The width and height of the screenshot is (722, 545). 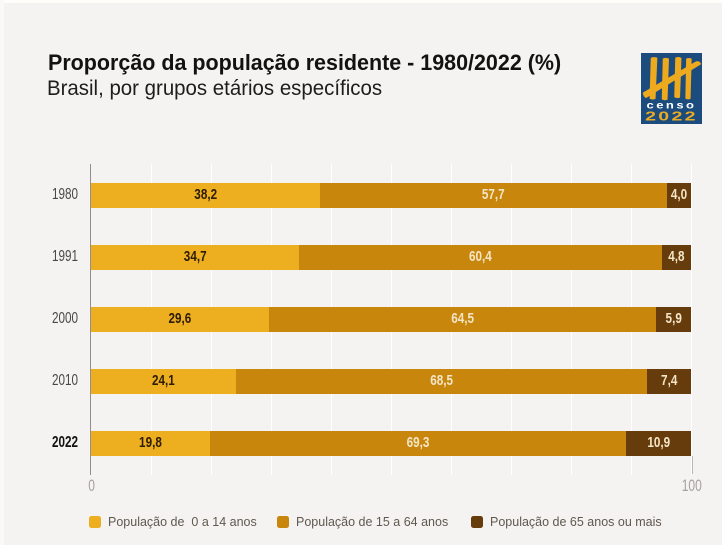 What do you see at coordinates (671, 117) in the screenshot?
I see `svg-text: 2022` at bounding box center [671, 117].